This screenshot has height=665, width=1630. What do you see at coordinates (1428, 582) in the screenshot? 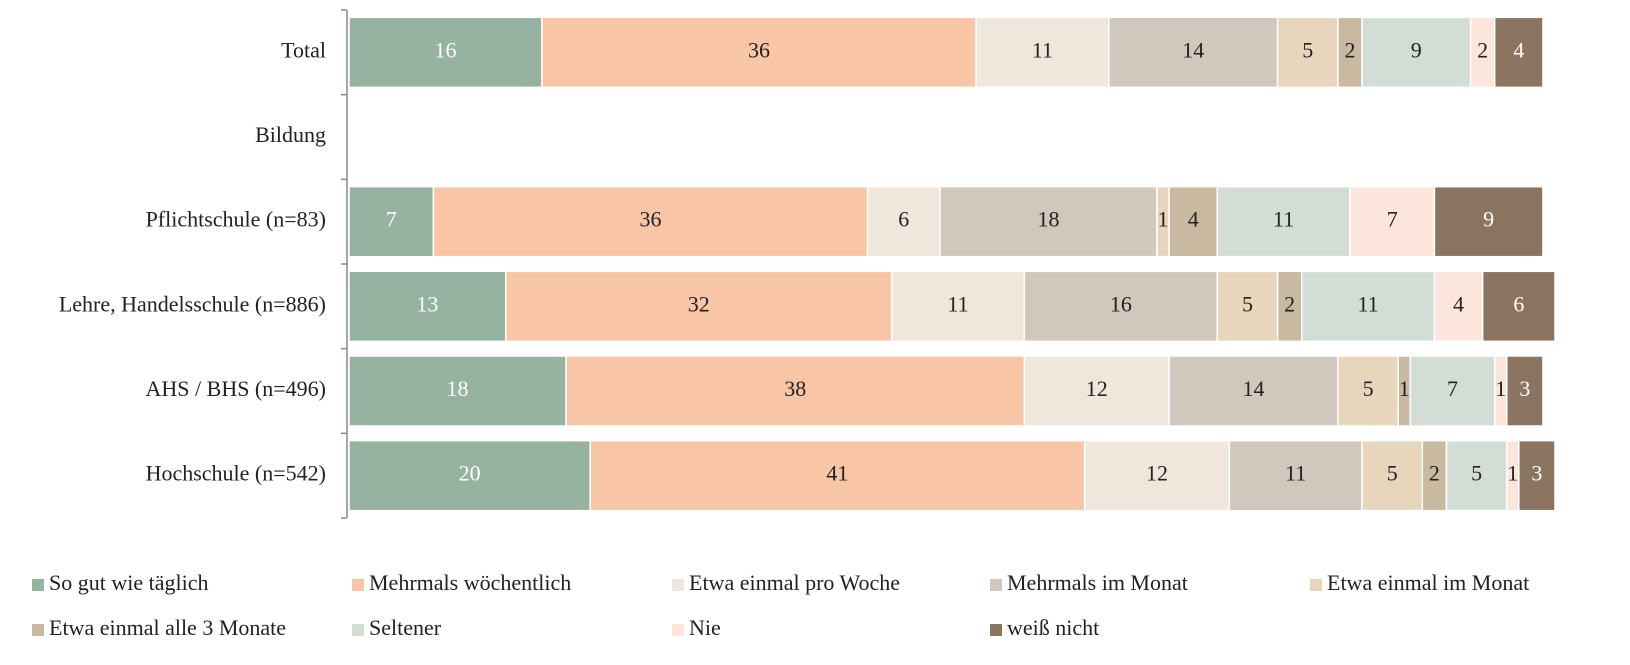
I see `legend-label: Etwa einmal im Monat` at bounding box center [1428, 582].